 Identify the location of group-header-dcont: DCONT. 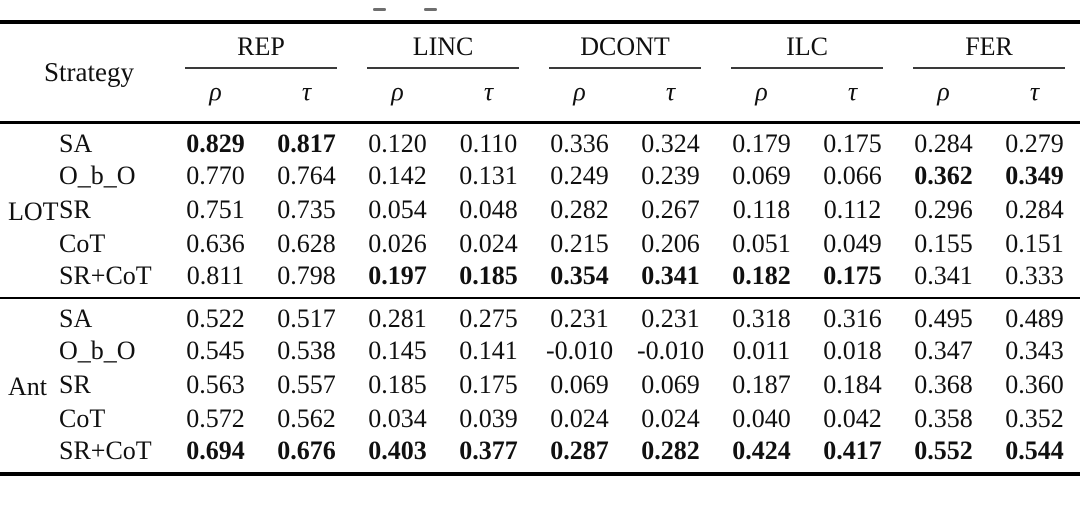
(625, 48).